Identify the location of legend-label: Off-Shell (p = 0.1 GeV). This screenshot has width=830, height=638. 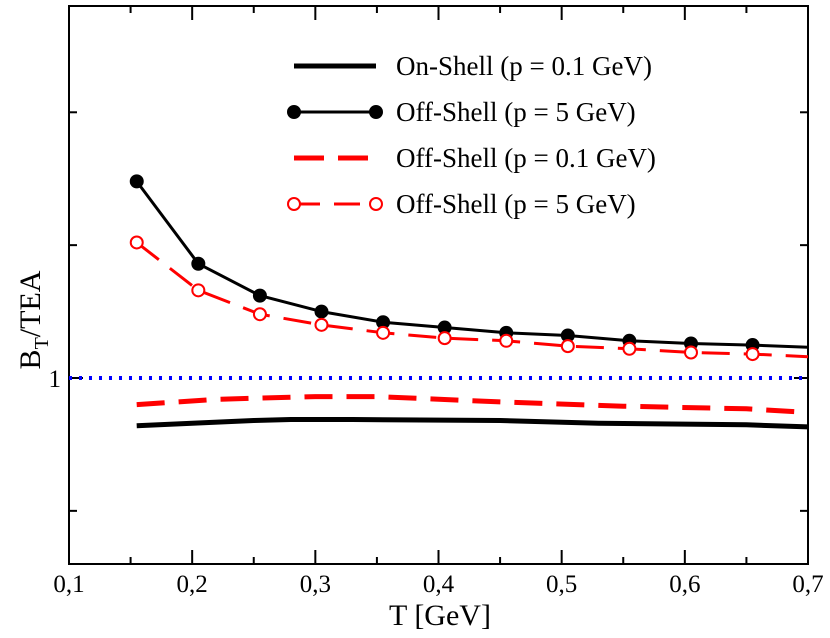
(526, 158).